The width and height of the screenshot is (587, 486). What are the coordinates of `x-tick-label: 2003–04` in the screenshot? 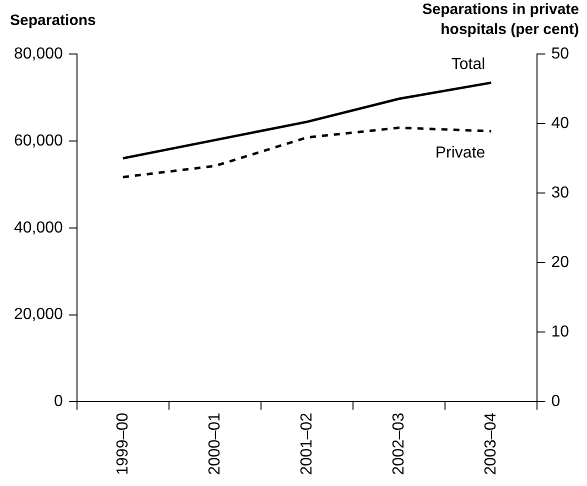 It's located at (491, 444).